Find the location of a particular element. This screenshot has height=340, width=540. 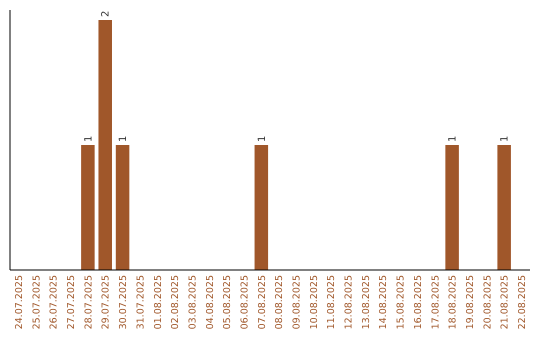

x-tick-label: 15.08.2025 is located at coordinates (401, 302).